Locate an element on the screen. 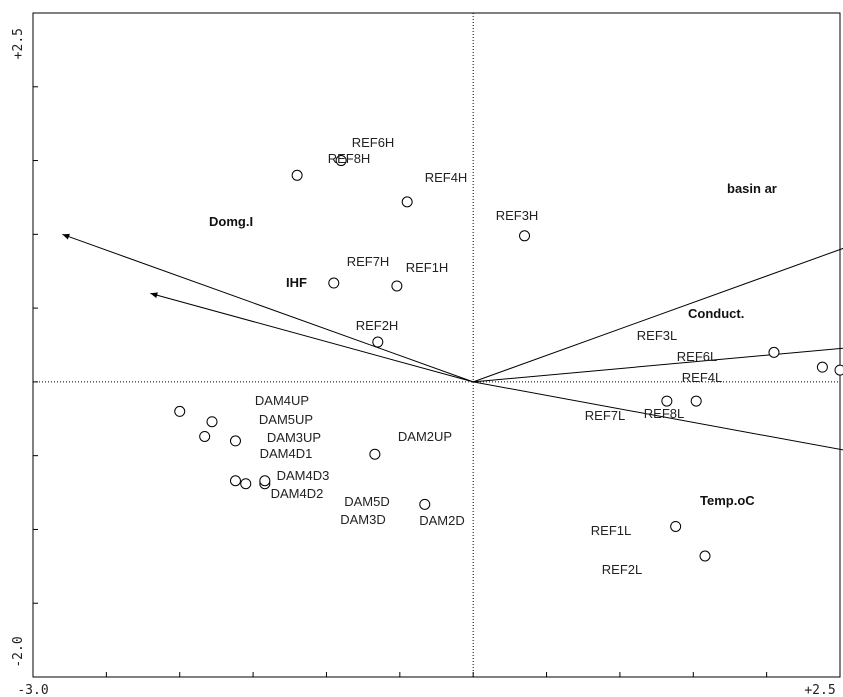  site-label: REF1H is located at coordinates (427, 267).